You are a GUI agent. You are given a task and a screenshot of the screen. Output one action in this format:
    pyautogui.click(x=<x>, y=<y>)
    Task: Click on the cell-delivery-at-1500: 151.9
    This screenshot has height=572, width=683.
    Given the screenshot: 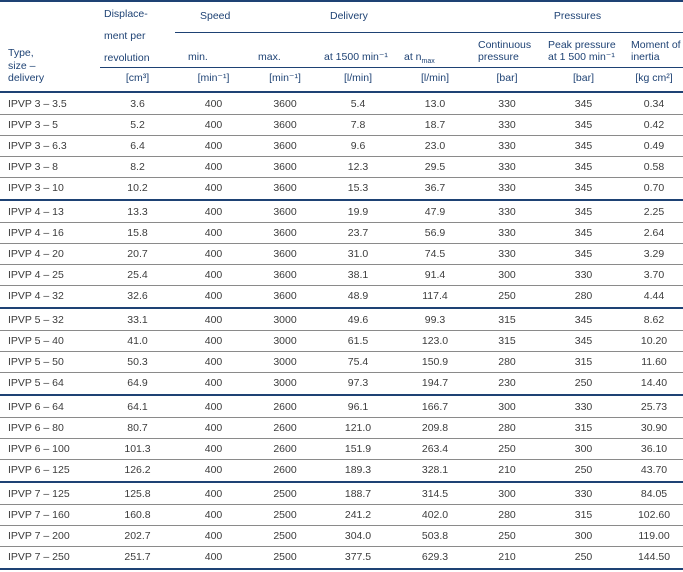 What is the action you would take?
    pyautogui.click(x=358, y=448)
    